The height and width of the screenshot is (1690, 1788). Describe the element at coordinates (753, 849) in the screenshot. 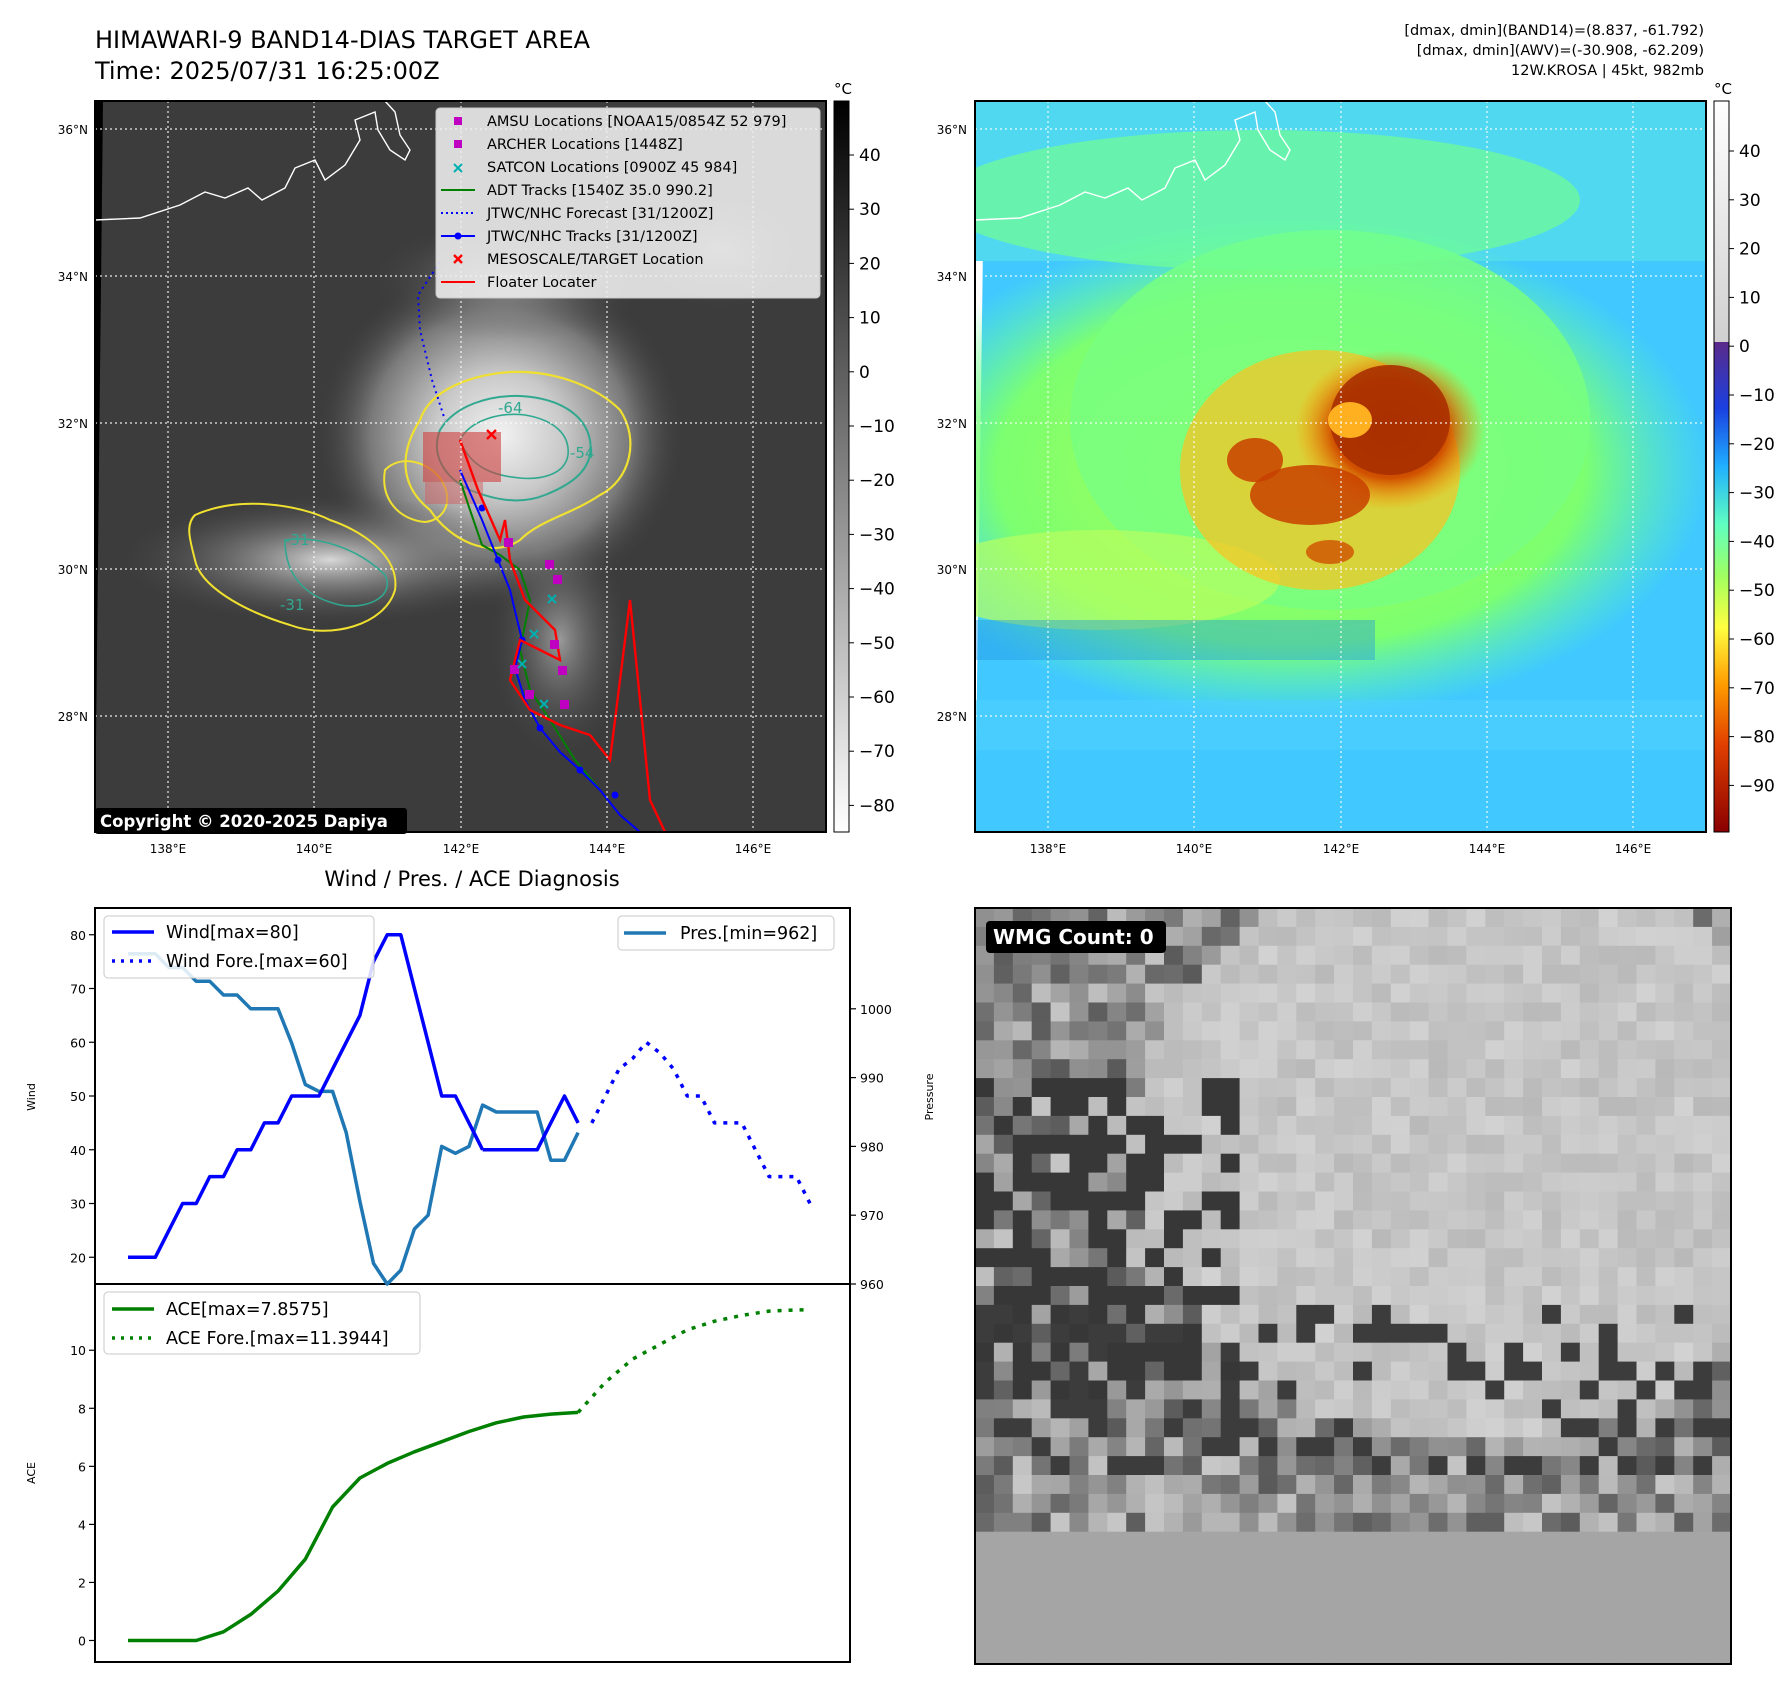

I see `lon-tick: 146°E` at that location.